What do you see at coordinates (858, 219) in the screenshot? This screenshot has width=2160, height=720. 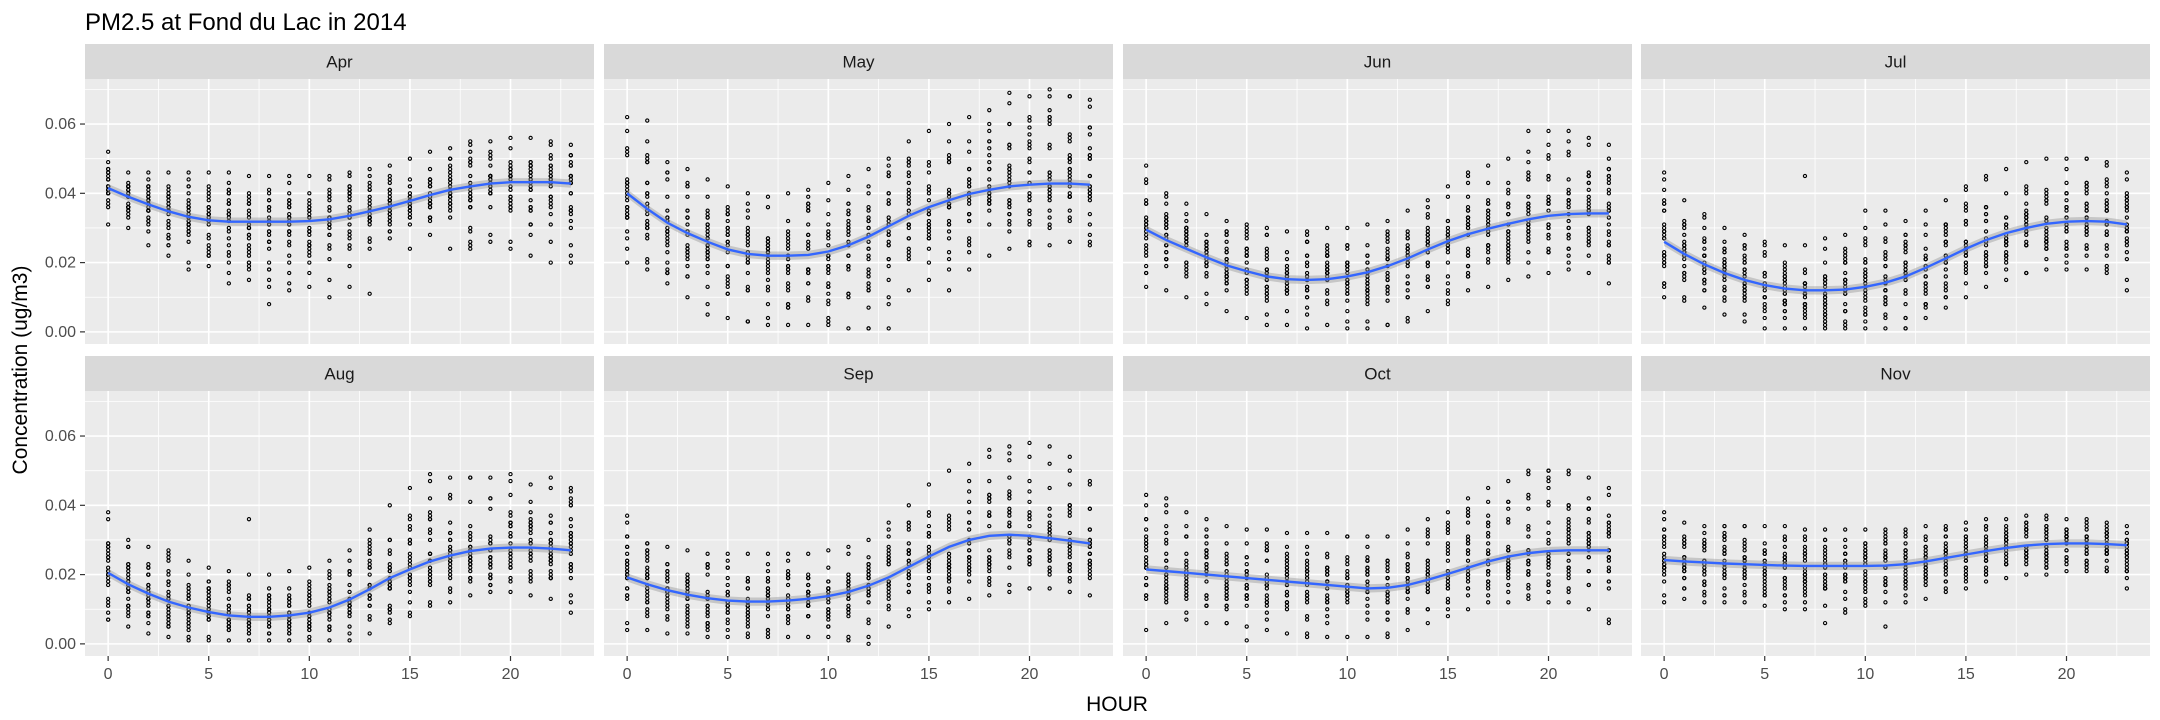 I see `smooth-line-may` at bounding box center [858, 219].